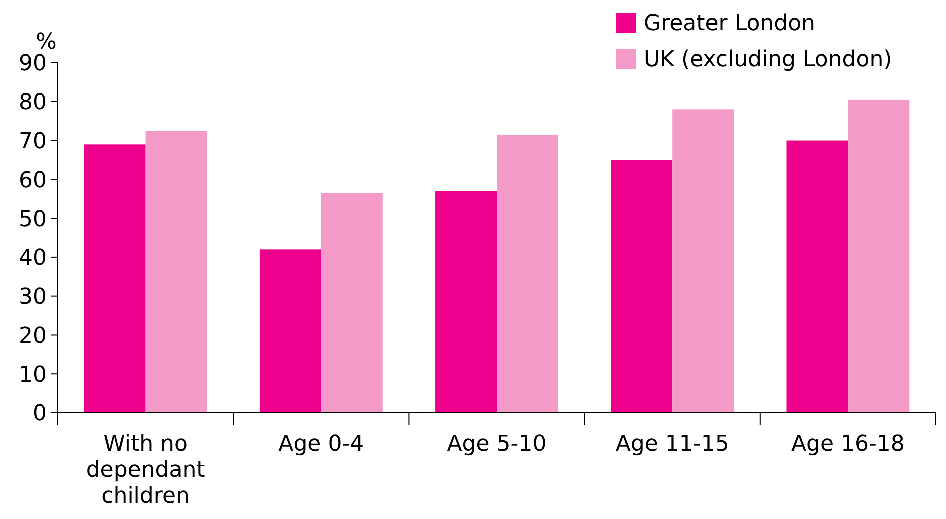 The image size is (946, 519). Describe the element at coordinates (497, 444) in the screenshot. I see `x-tick-label: Age 5-10` at that location.